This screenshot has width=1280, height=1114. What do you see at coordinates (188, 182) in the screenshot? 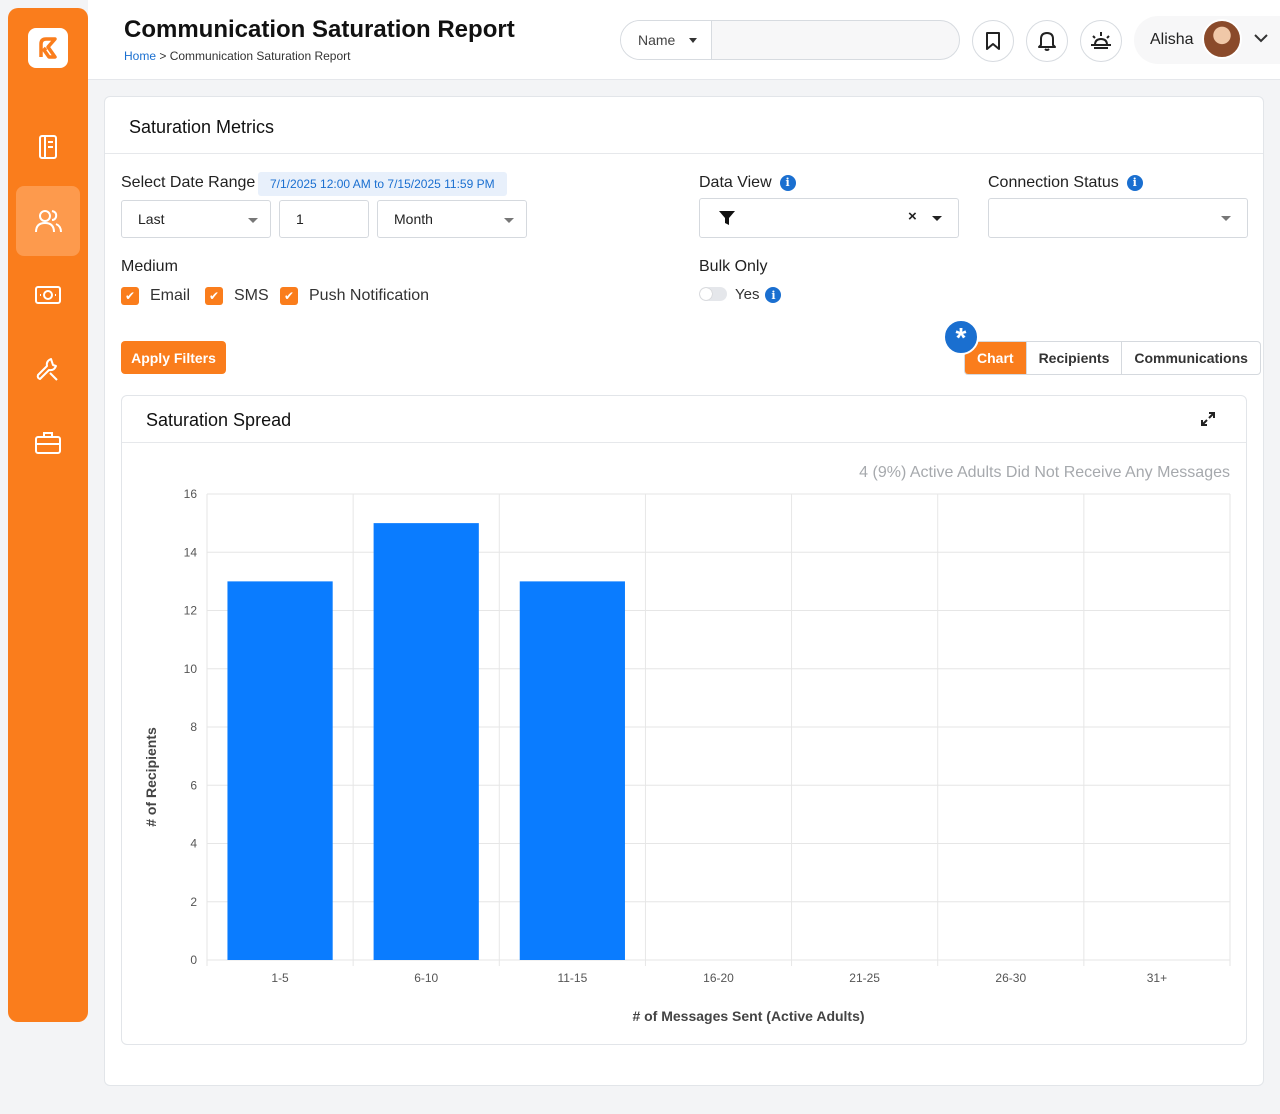
I see `date-range-label: Select Date Range` at bounding box center [188, 182].